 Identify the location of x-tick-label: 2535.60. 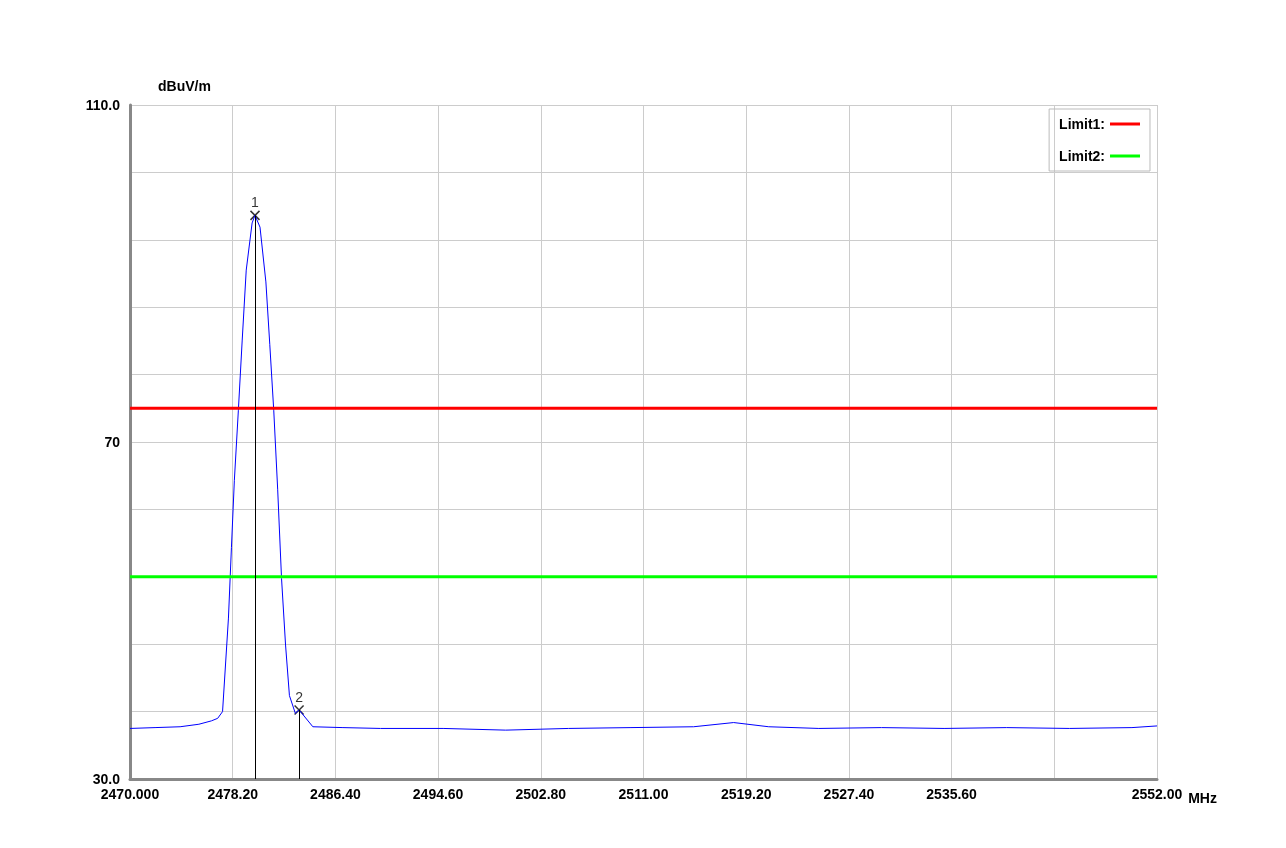
(952, 794).